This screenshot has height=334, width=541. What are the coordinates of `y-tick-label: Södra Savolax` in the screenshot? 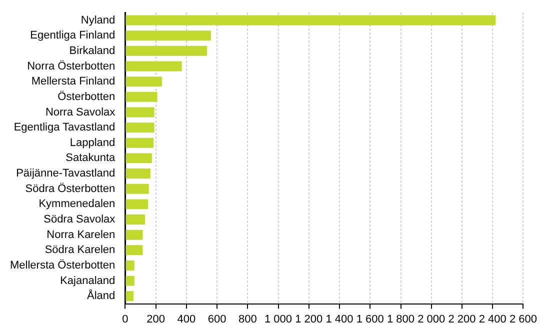 It's located at (80, 220).